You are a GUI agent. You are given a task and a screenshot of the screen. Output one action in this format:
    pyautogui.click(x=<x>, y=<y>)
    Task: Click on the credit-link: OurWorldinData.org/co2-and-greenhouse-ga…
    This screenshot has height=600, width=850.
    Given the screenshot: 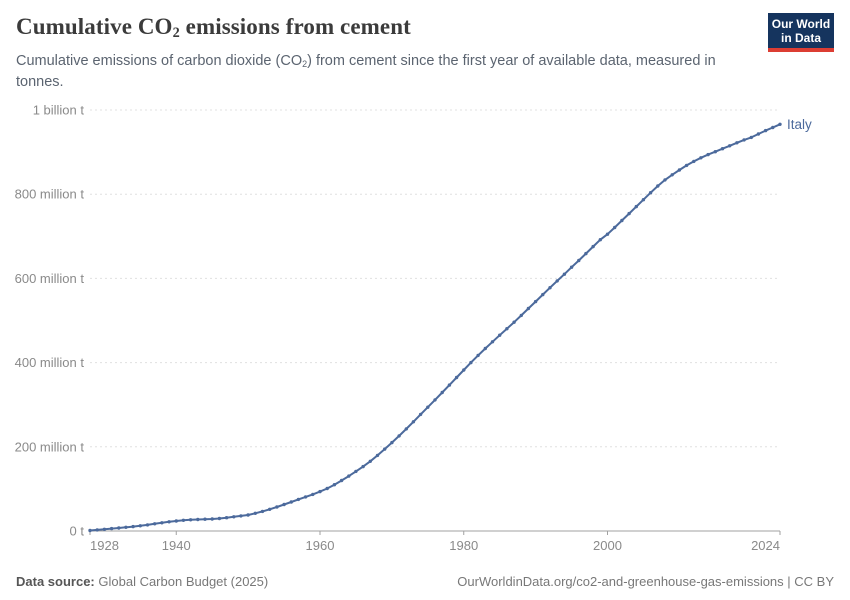 What is the action you would take?
    pyautogui.click(x=645, y=581)
    